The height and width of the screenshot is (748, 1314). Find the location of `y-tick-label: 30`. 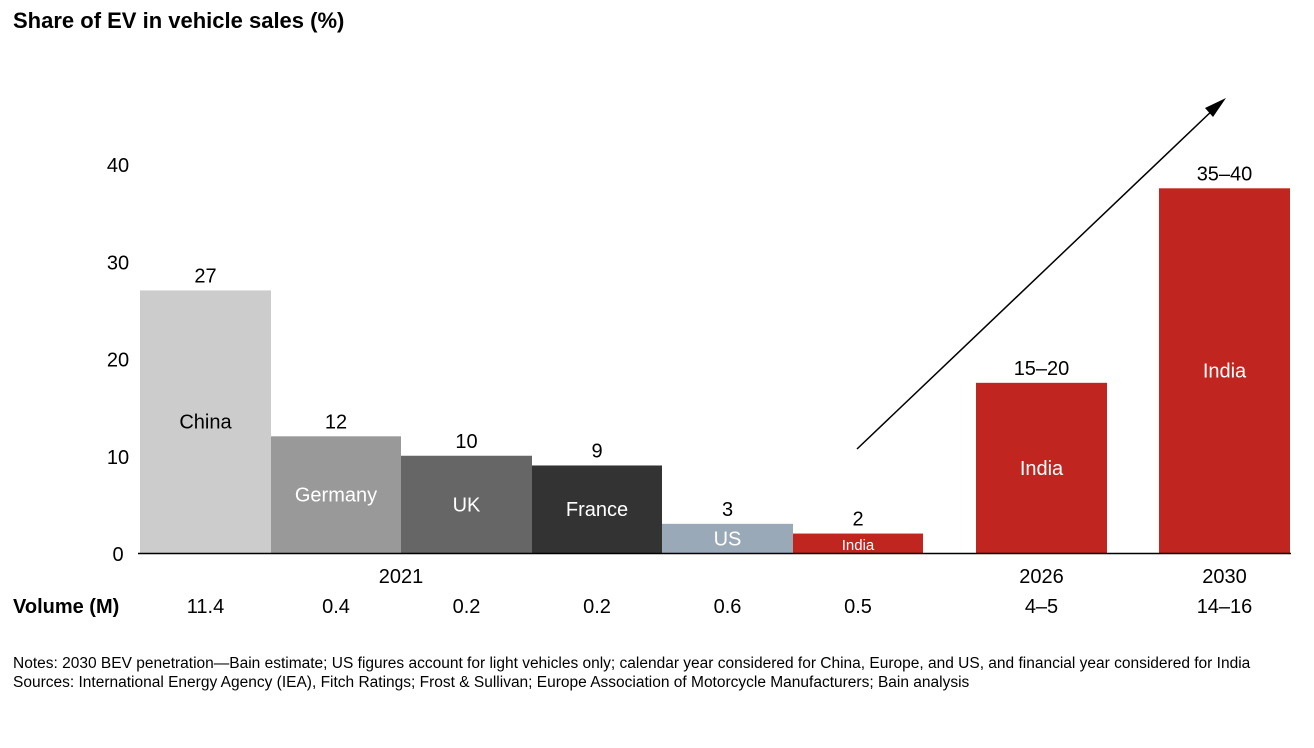

y-tick-label: 30 is located at coordinates (118, 263).